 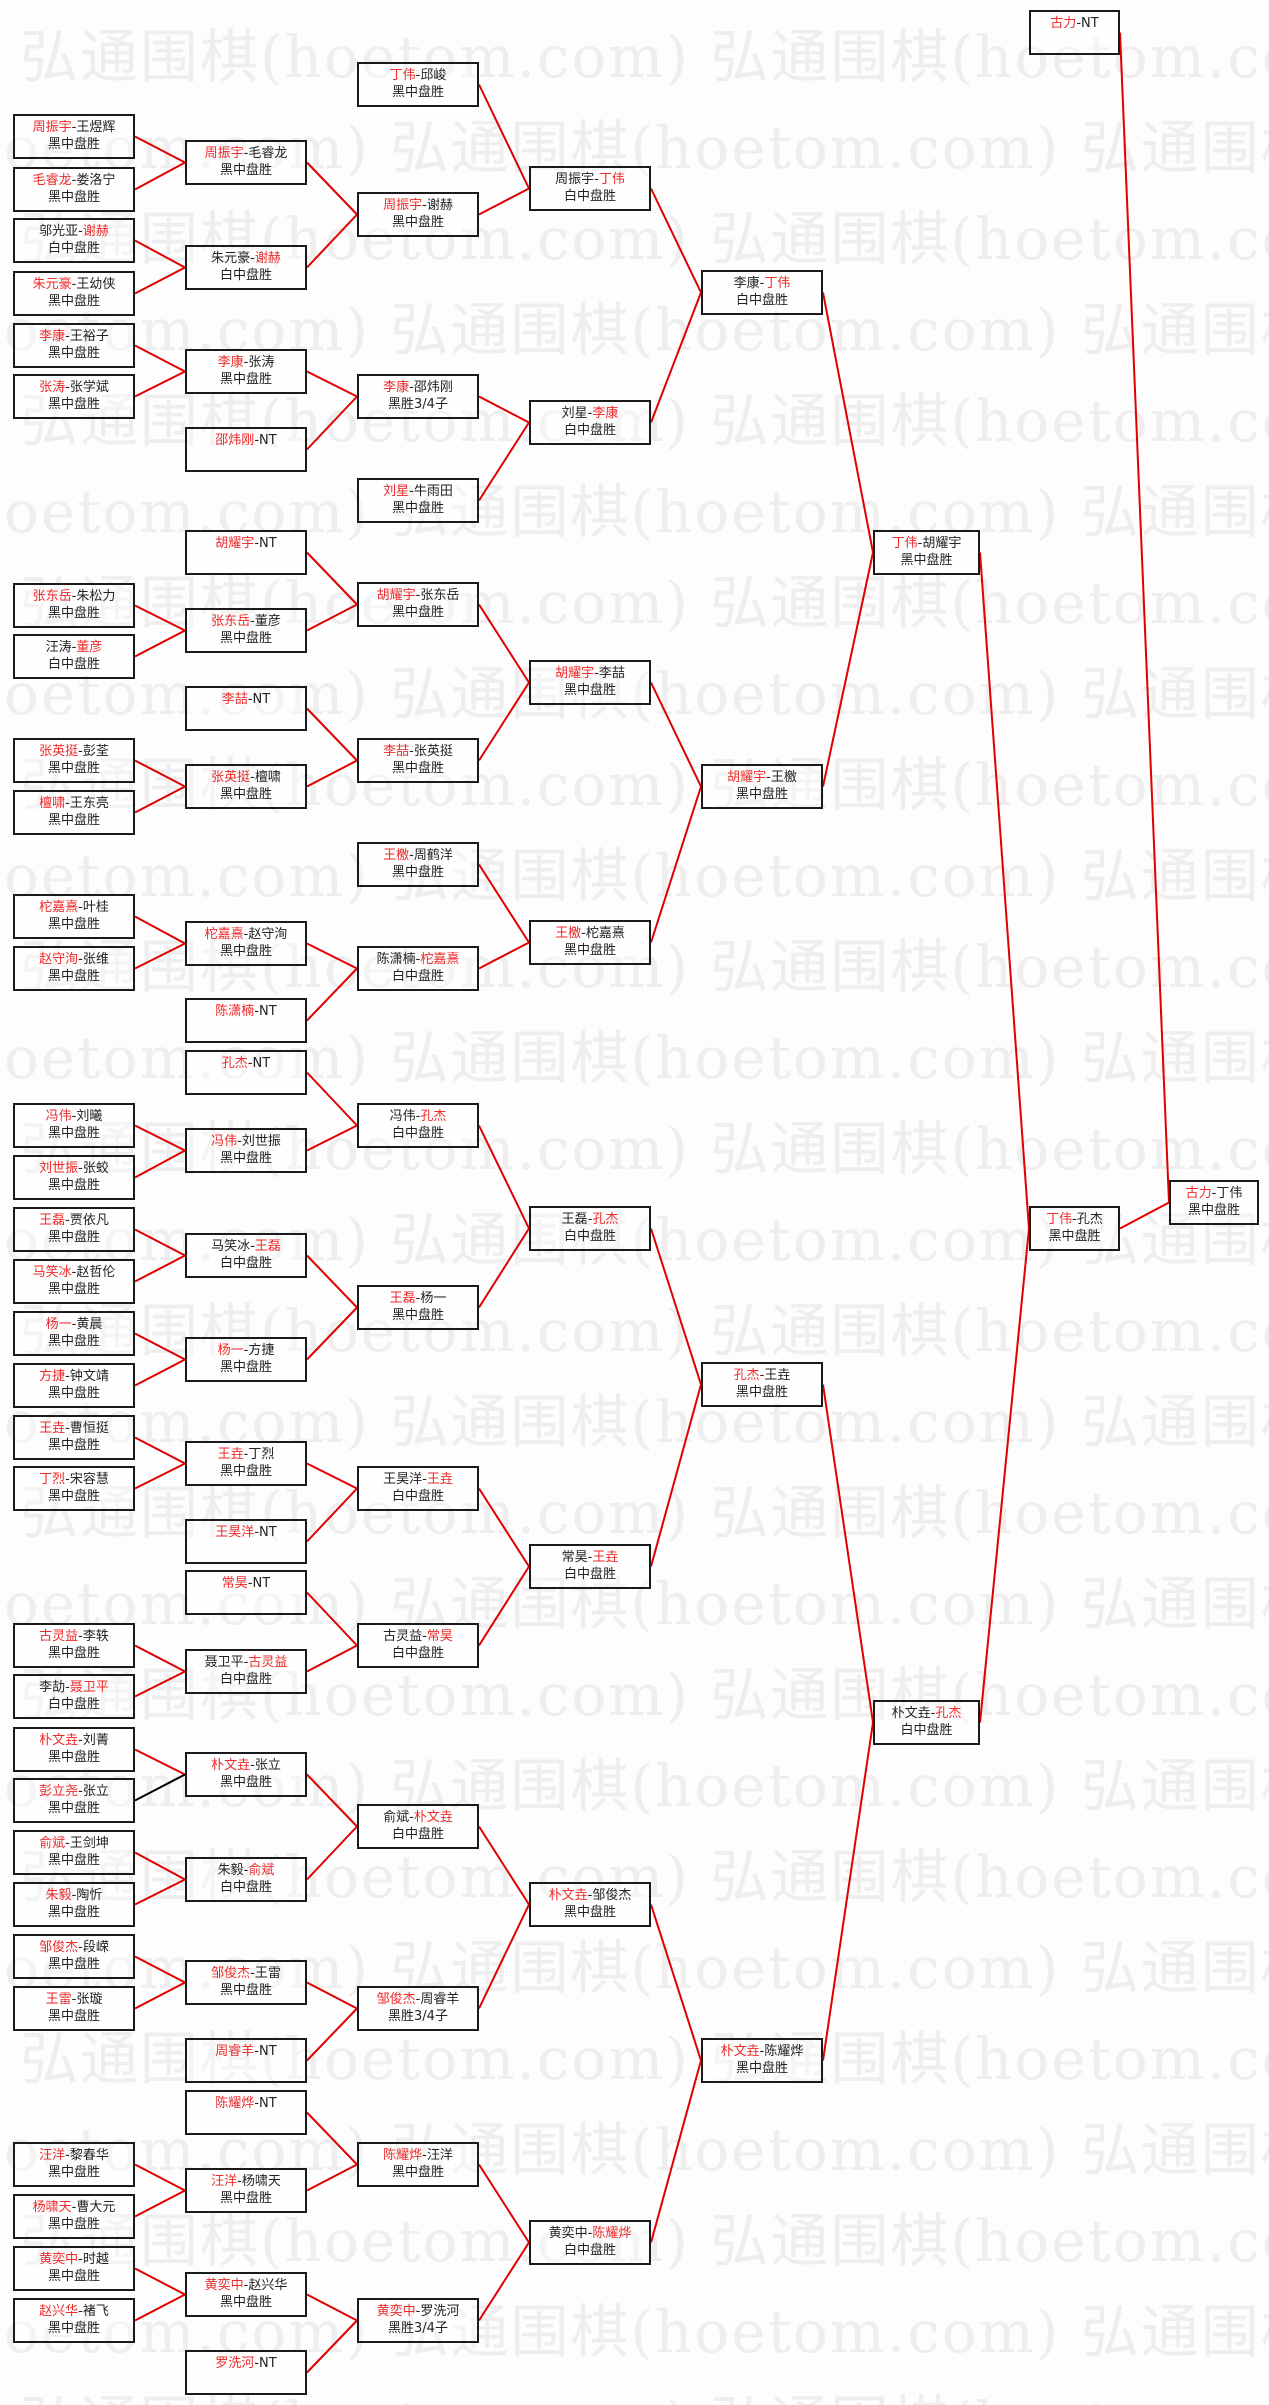 I want to click on player-white: 邵炜刚, so click(x=433, y=387).